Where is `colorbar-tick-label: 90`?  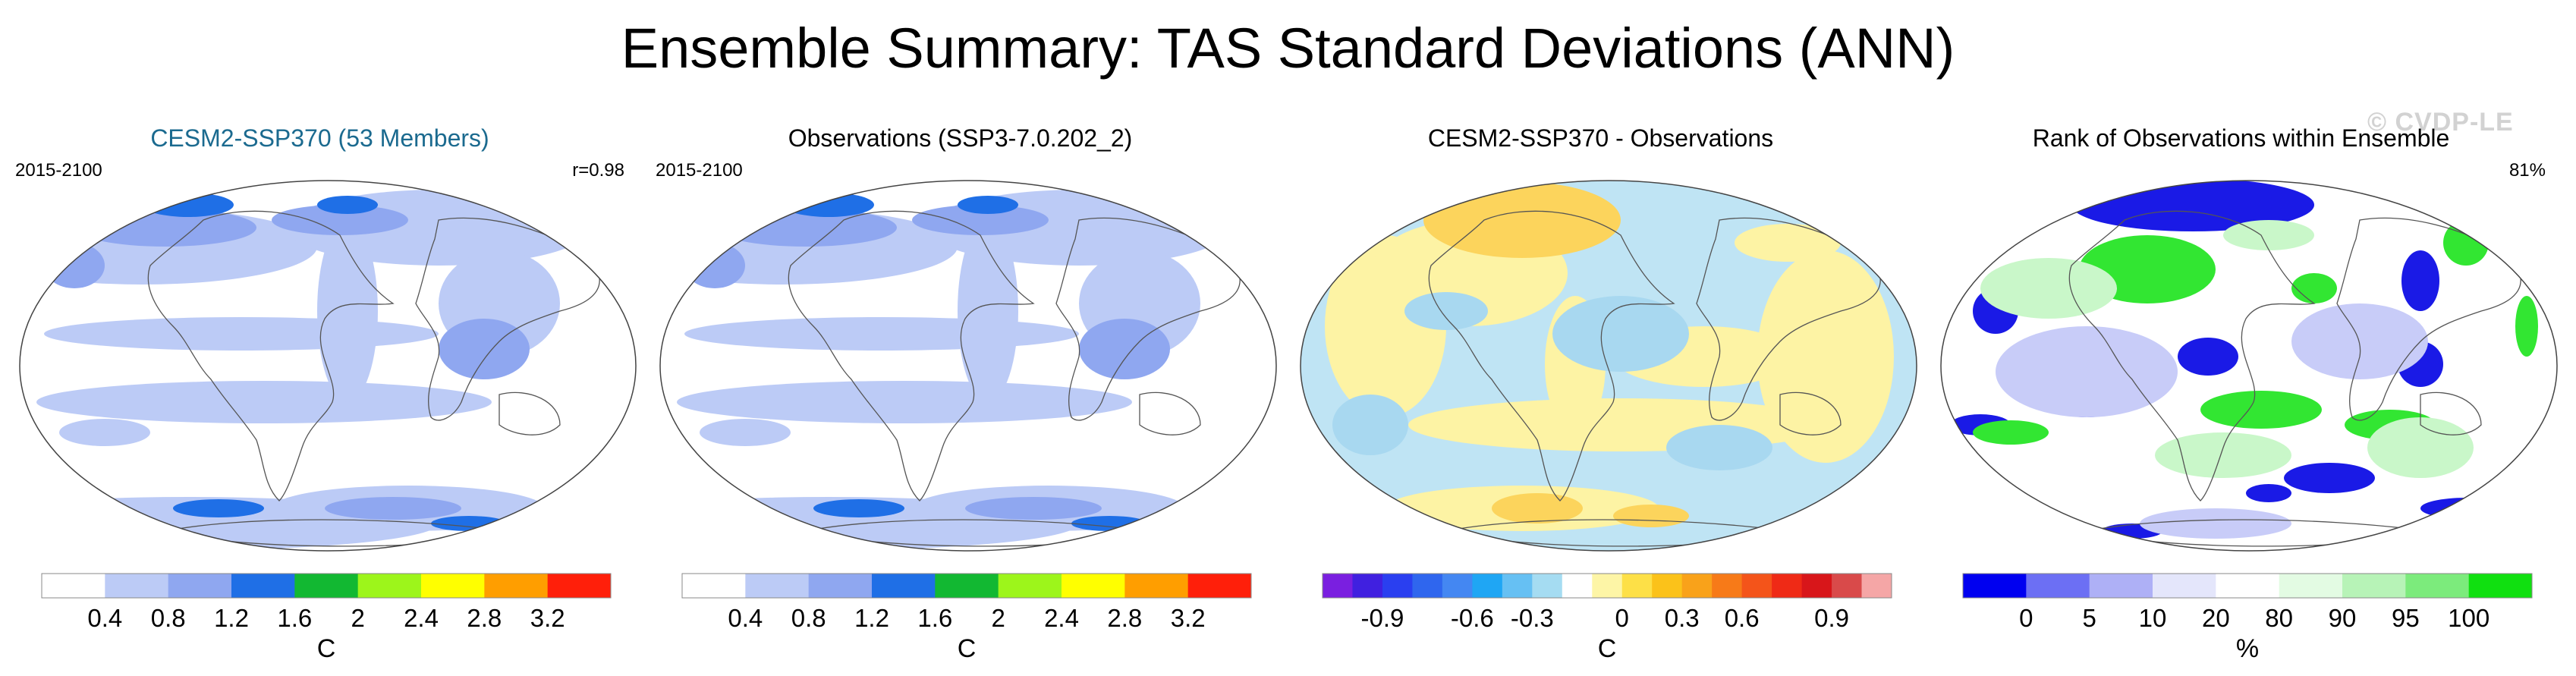 colorbar-tick-label: 90 is located at coordinates (2343, 618).